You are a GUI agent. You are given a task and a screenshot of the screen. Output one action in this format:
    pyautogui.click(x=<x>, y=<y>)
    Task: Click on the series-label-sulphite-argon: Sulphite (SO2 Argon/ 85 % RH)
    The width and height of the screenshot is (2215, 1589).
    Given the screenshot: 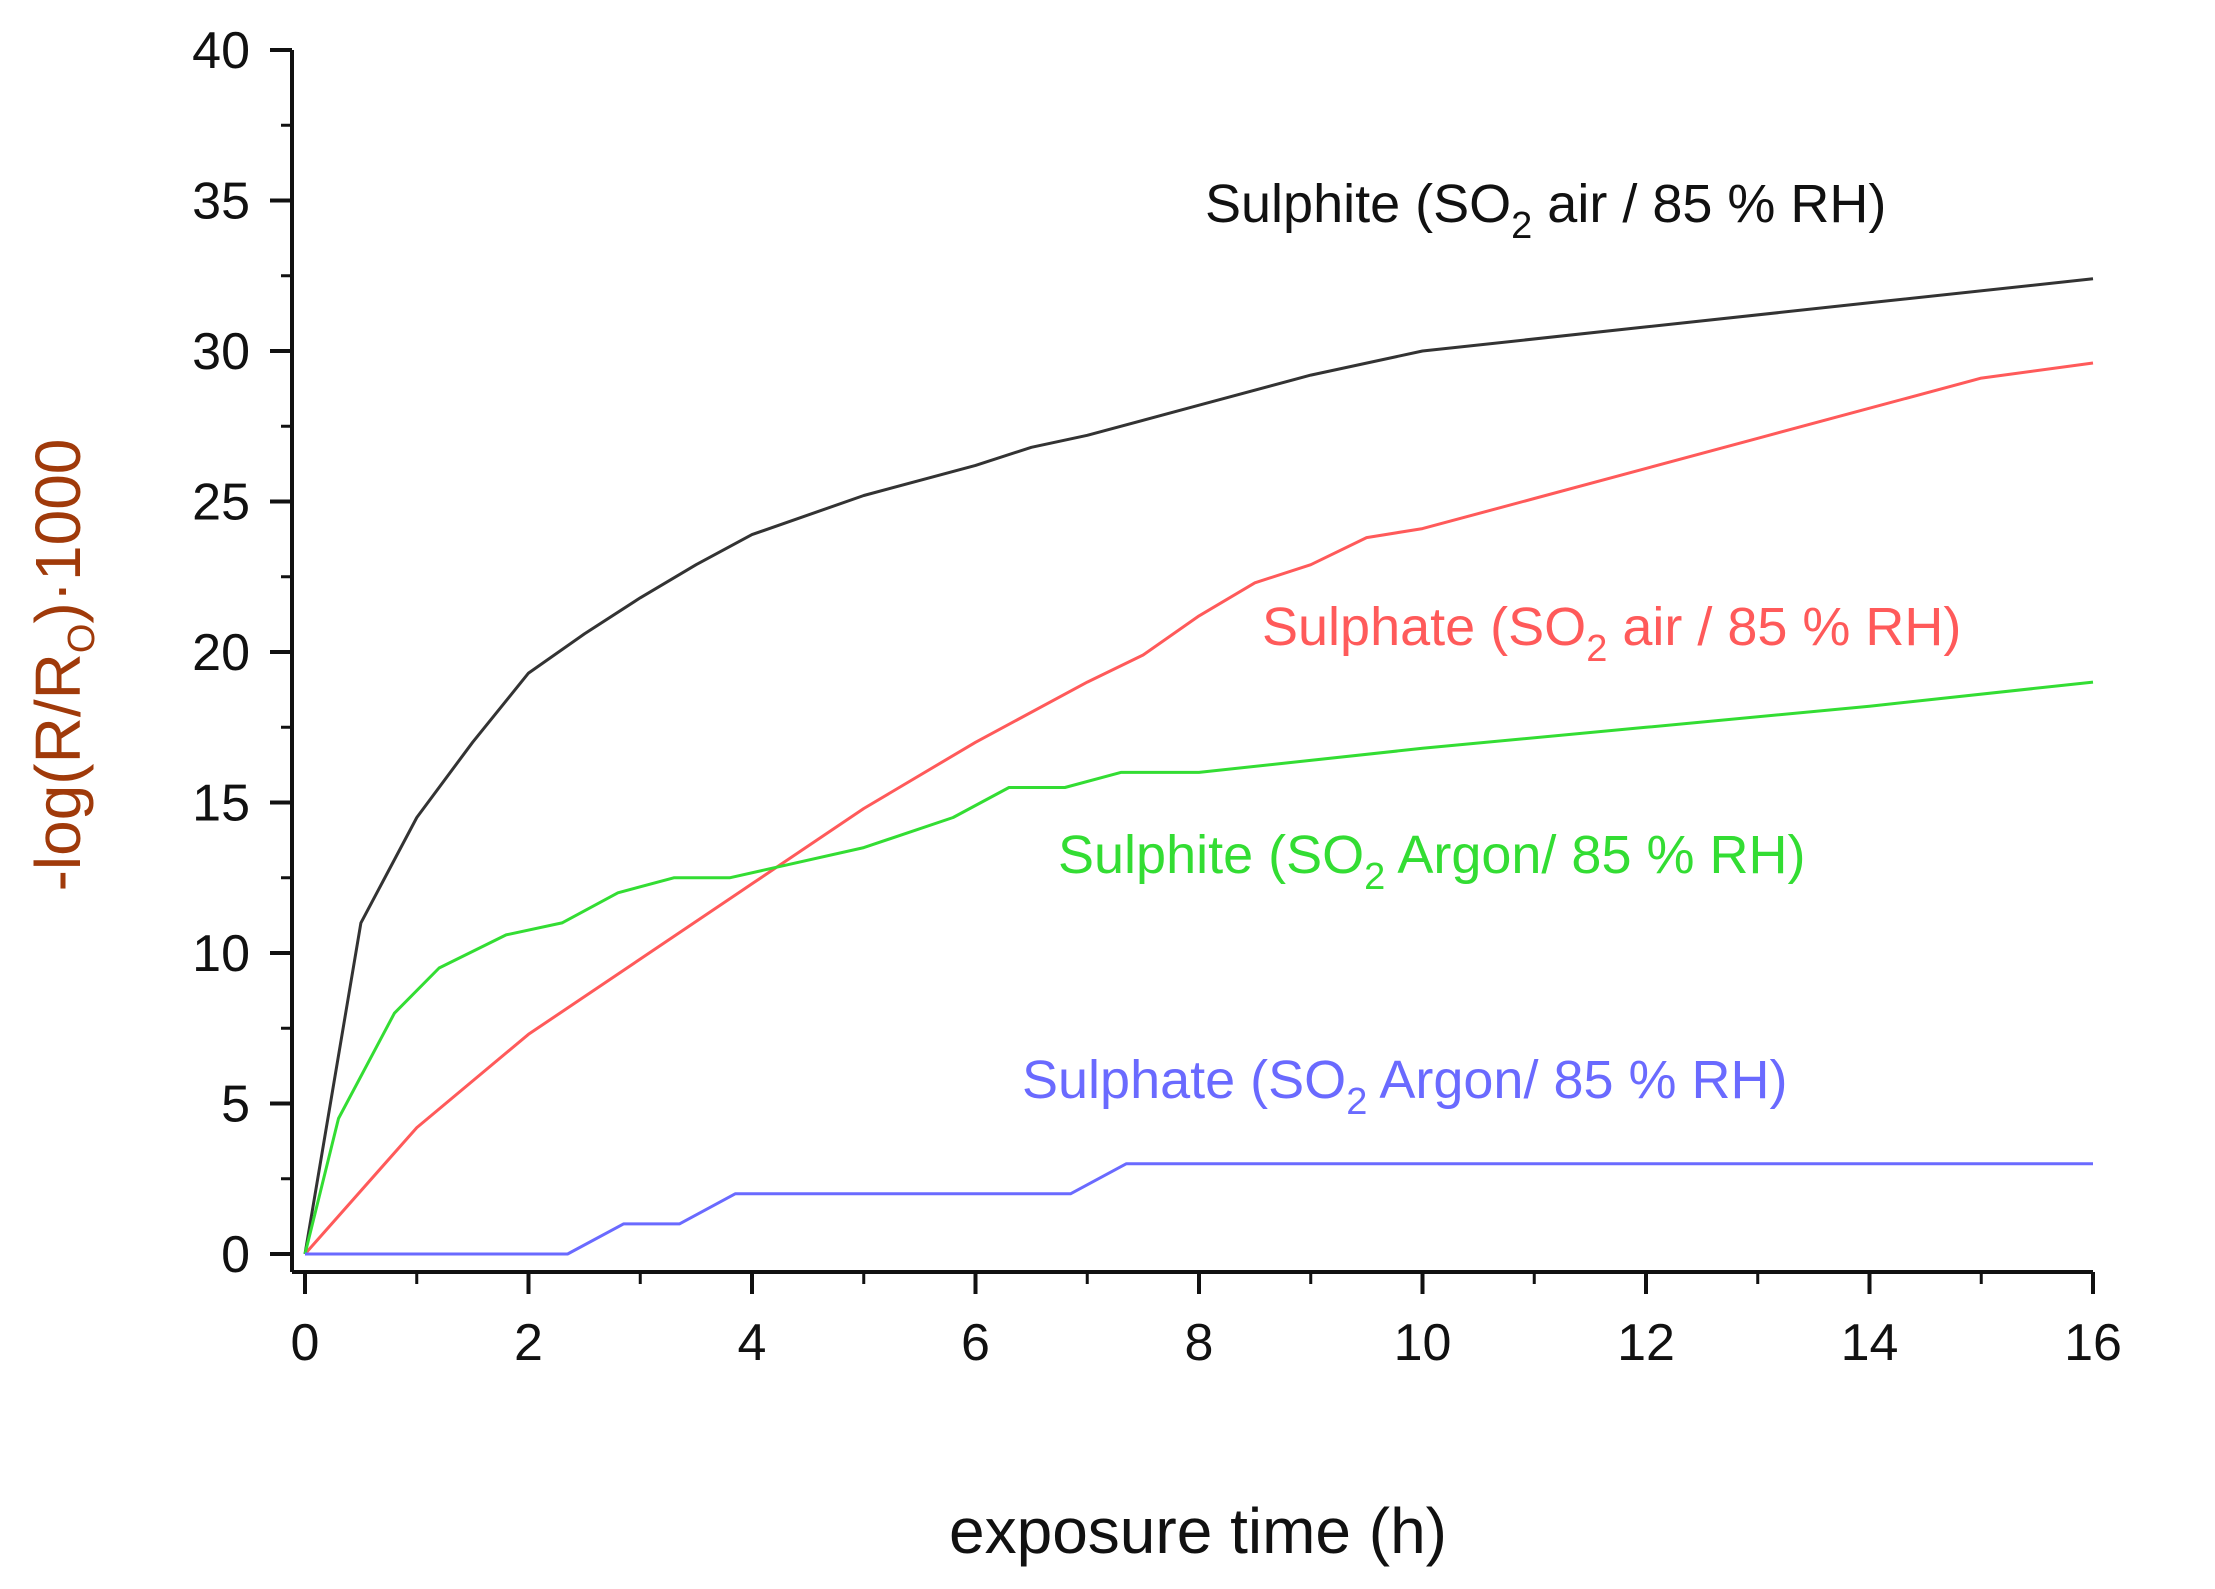 What is the action you would take?
    pyautogui.click(x=1431, y=861)
    